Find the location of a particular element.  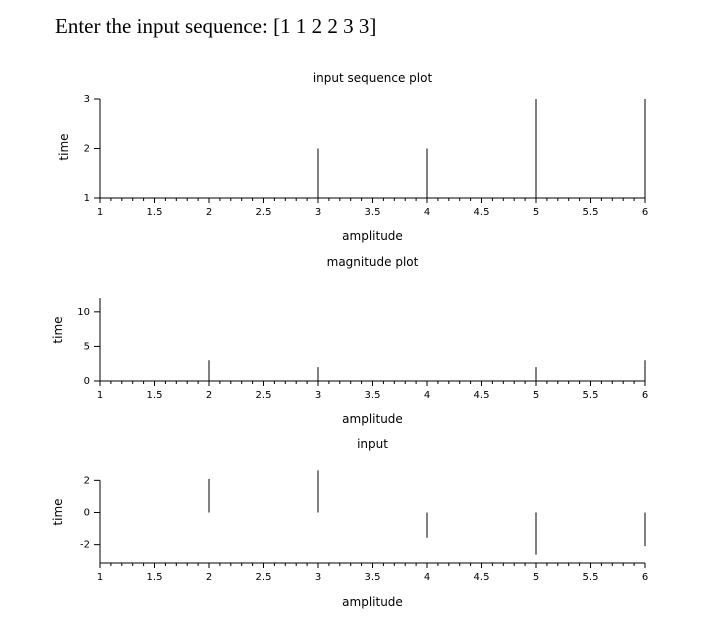

input-prompt: Enter the input sequence: [1 1 2 2 3 3] is located at coordinates (216, 26).